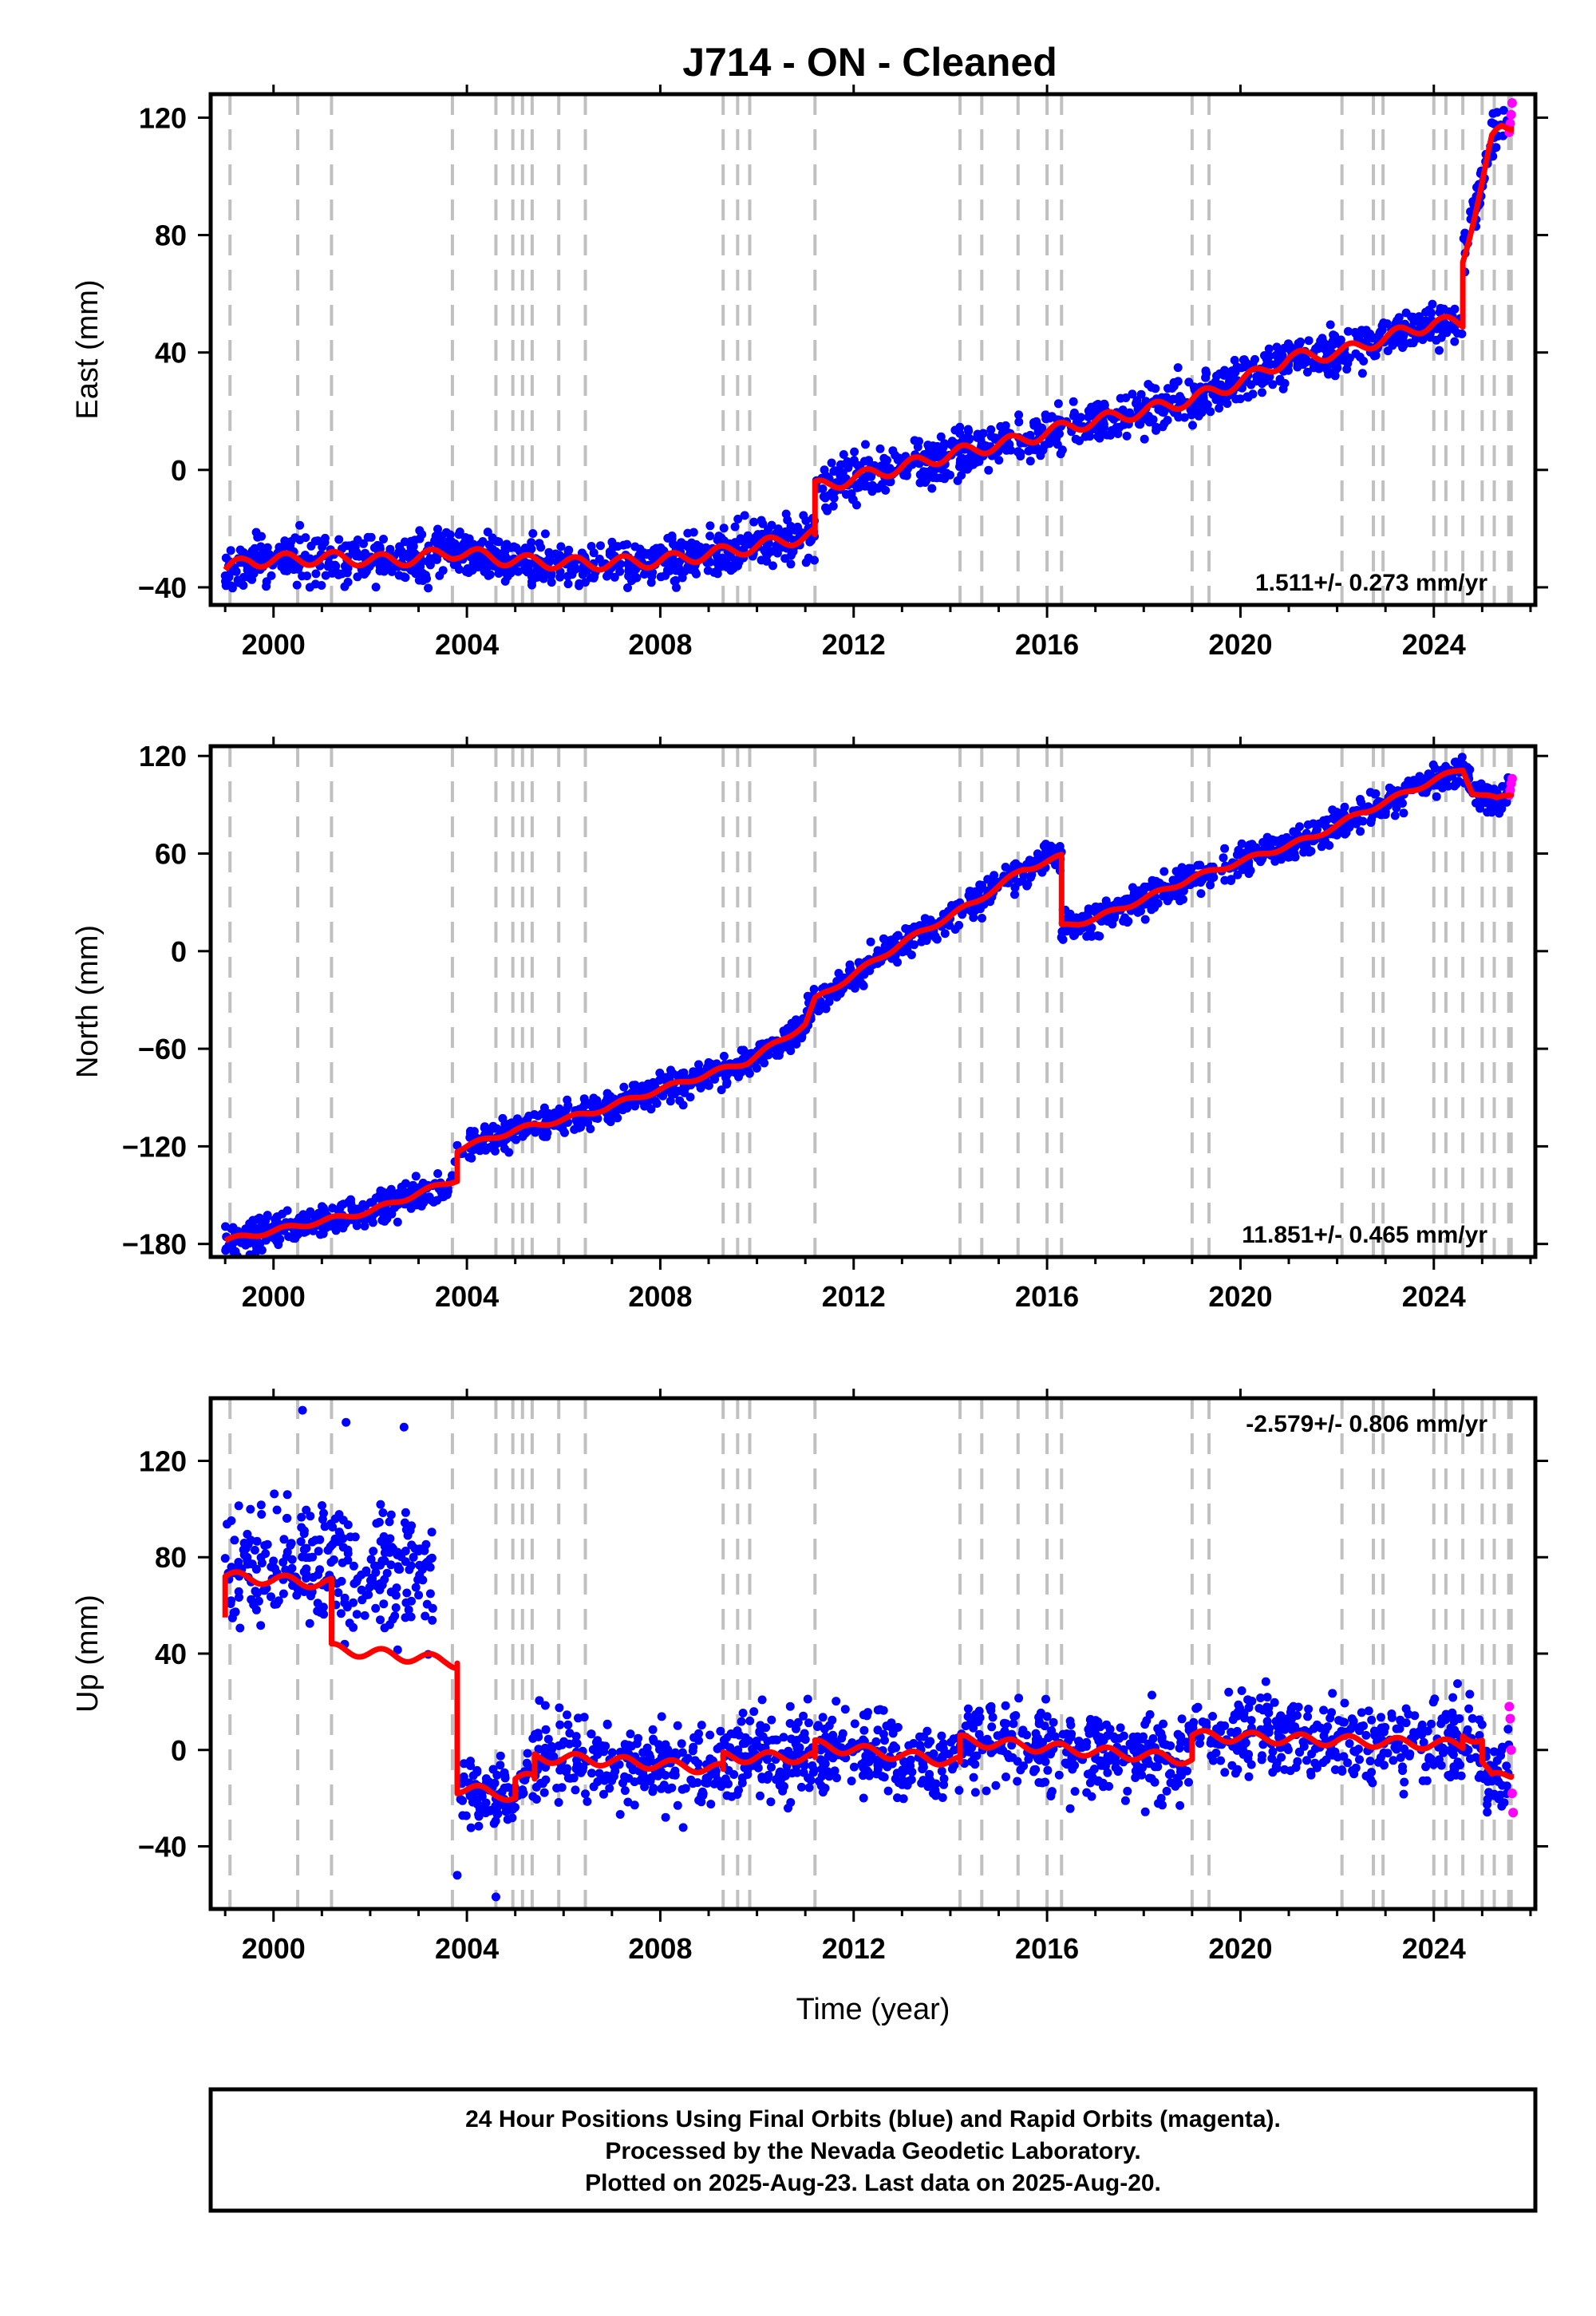  I want to click on y-tick-label: −60, so click(162, 1049).